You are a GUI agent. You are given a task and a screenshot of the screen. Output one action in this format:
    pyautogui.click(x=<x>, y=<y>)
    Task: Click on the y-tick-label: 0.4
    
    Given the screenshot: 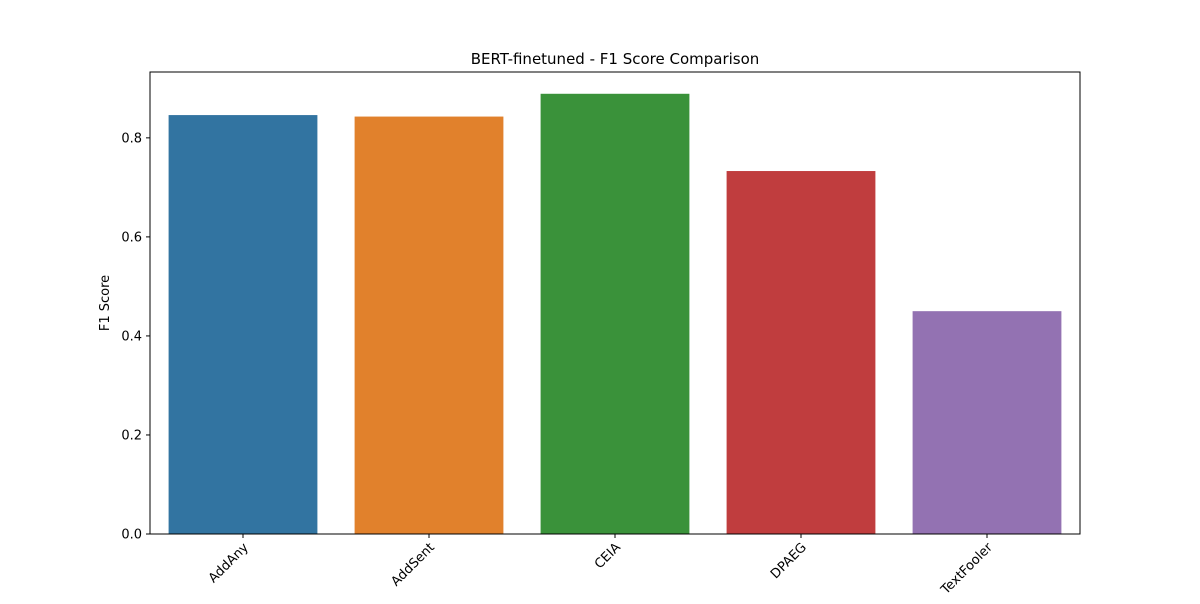 What is the action you would take?
    pyautogui.click(x=131, y=336)
    